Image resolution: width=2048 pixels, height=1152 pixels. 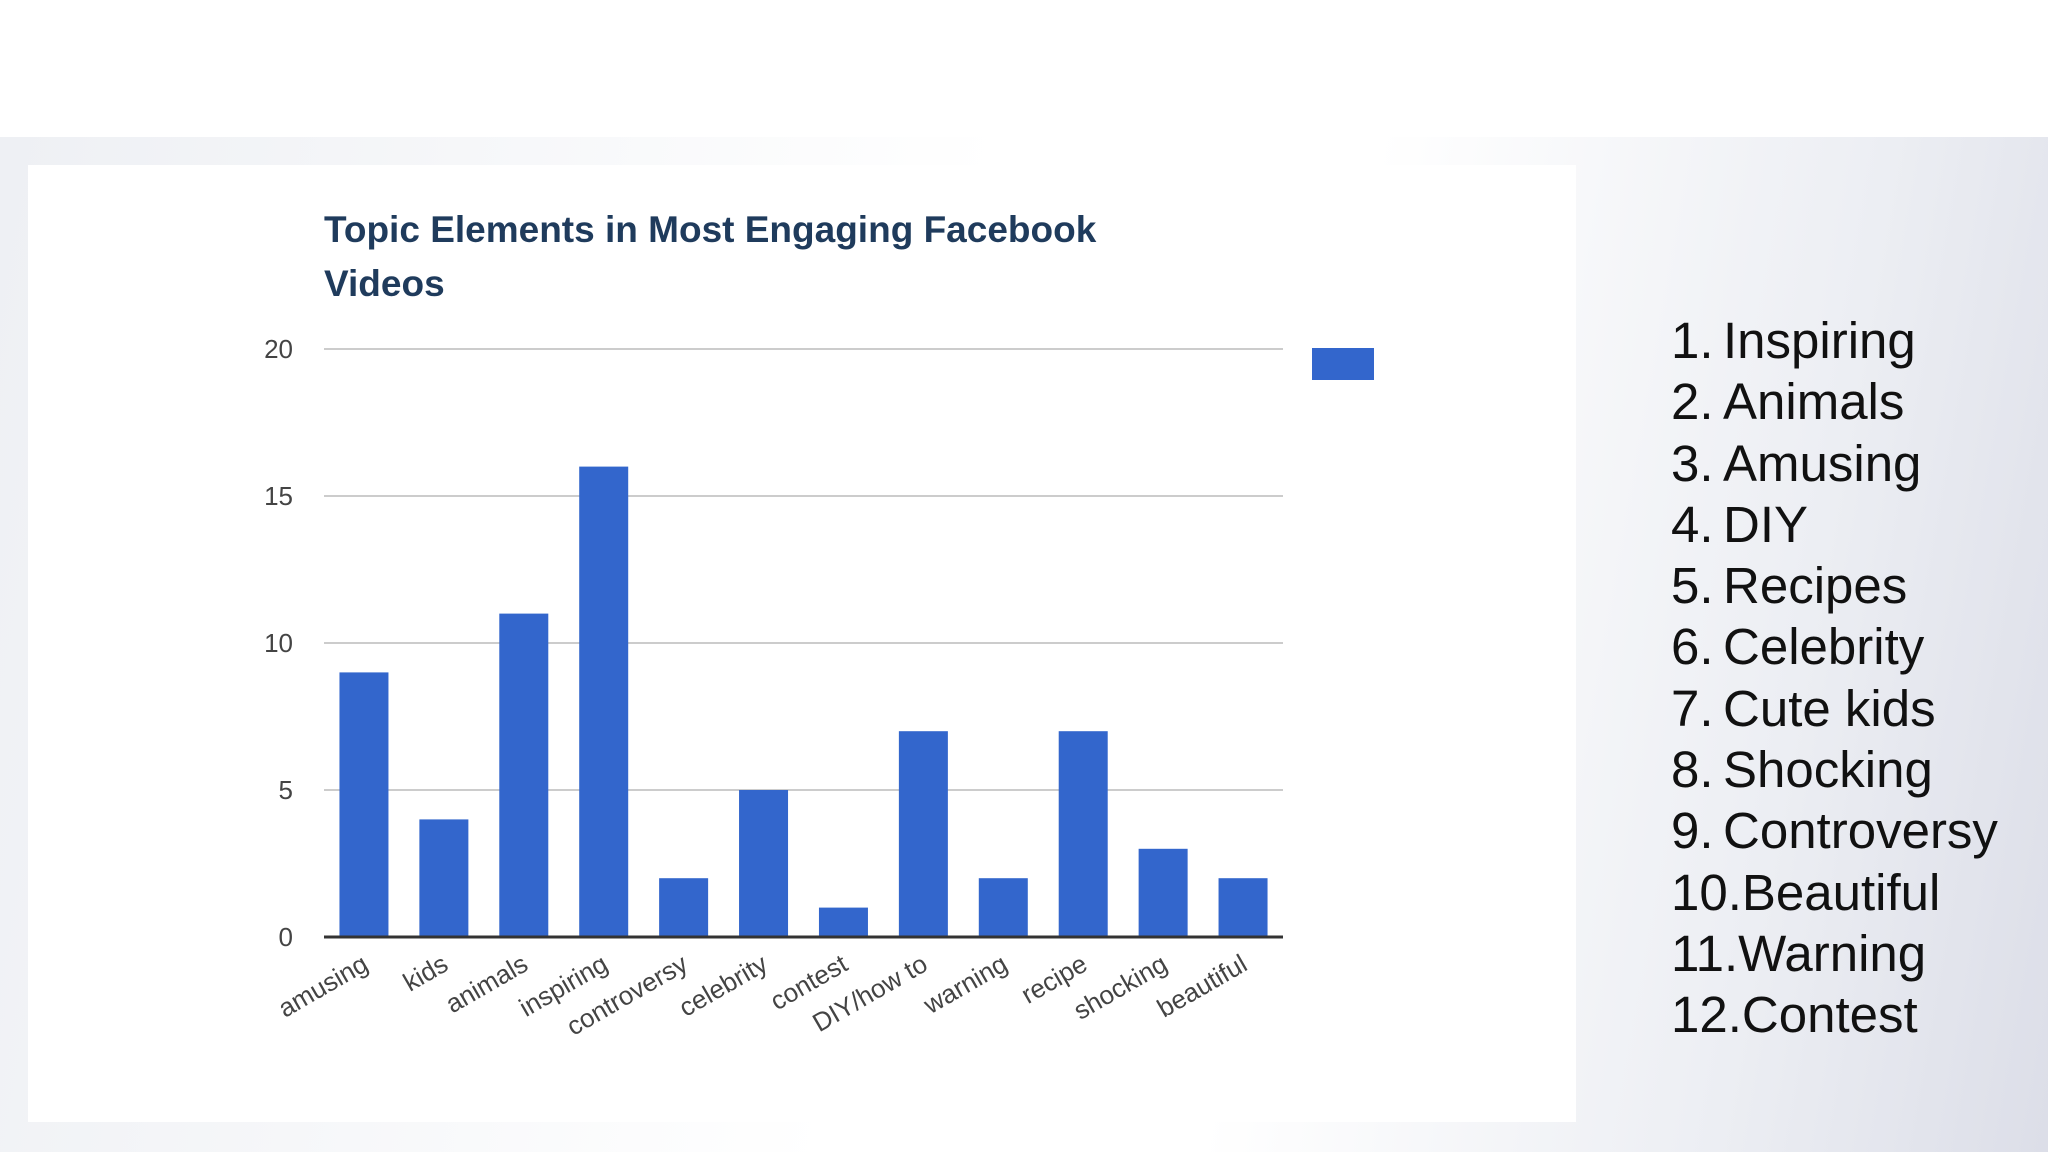 What do you see at coordinates (1163, 892) in the screenshot?
I see `bar-shocking` at bounding box center [1163, 892].